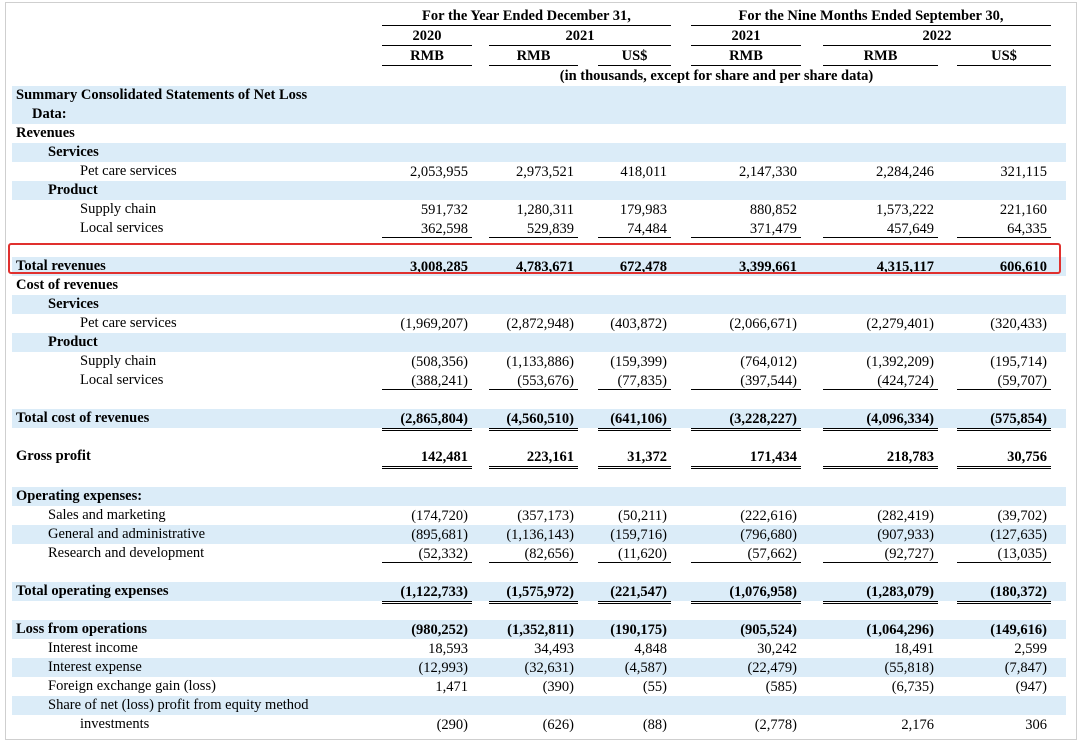 This screenshot has height=743, width=1080. What do you see at coordinates (580, 37) in the screenshot?
I see `header-year-2021-annual: 2021` at bounding box center [580, 37].